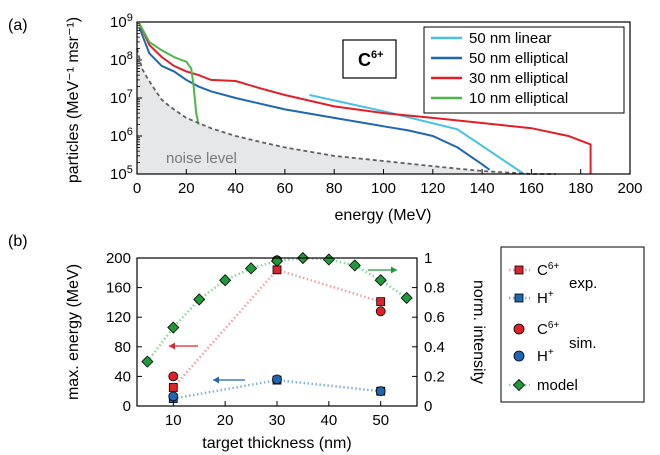  I want to click on x-tick-label: 60, so click(285, 188).